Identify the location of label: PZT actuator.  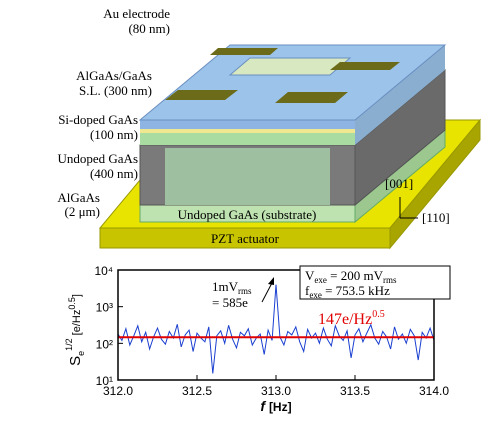
(245, 238).